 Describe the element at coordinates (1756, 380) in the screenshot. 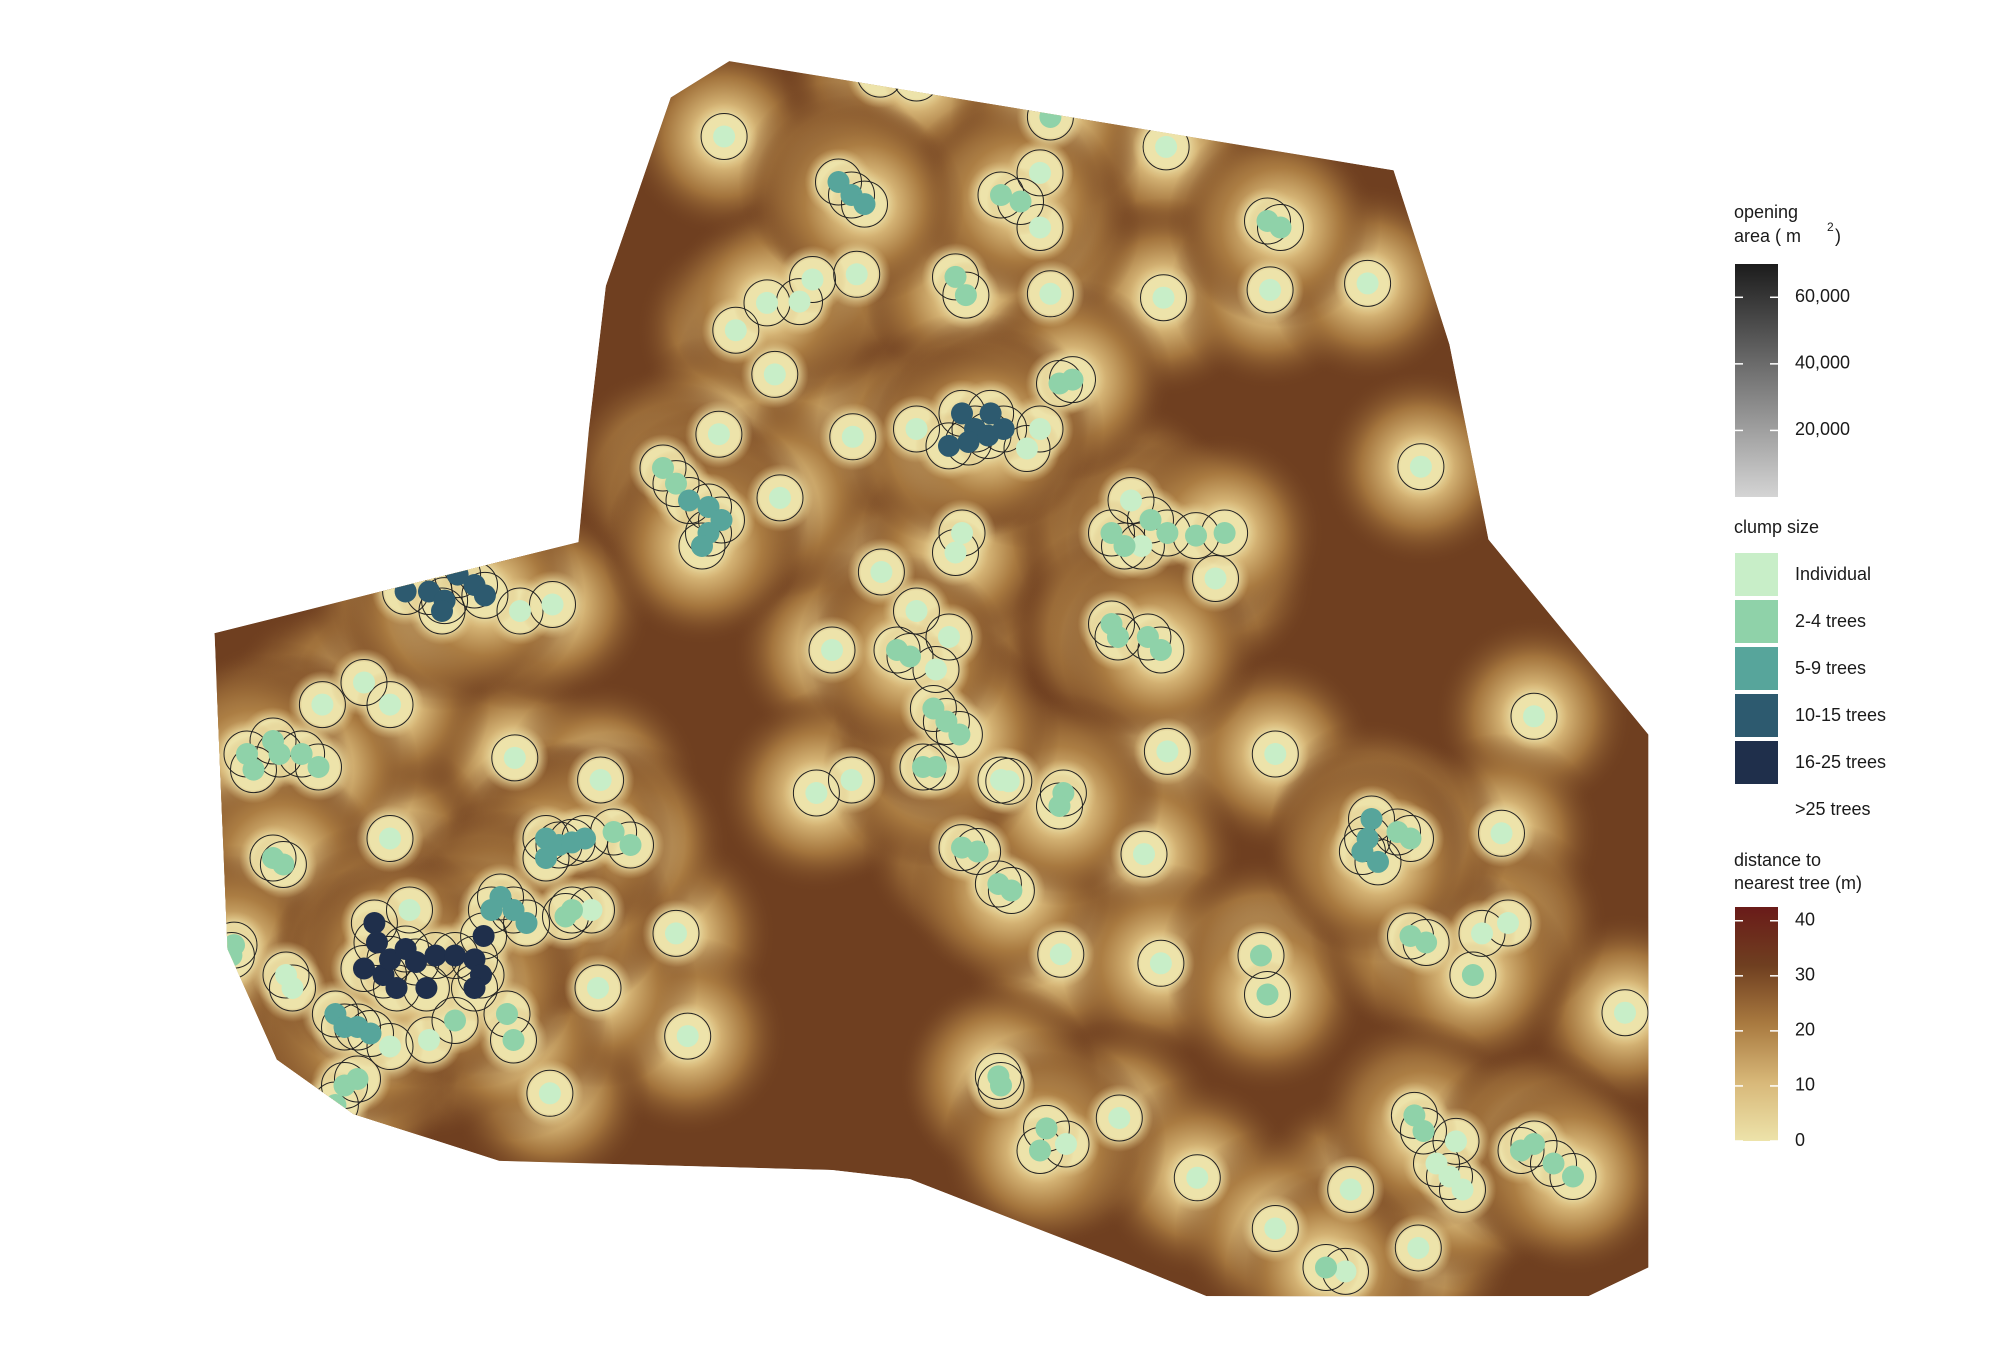

I see `opening-area-colorbar` at that location.